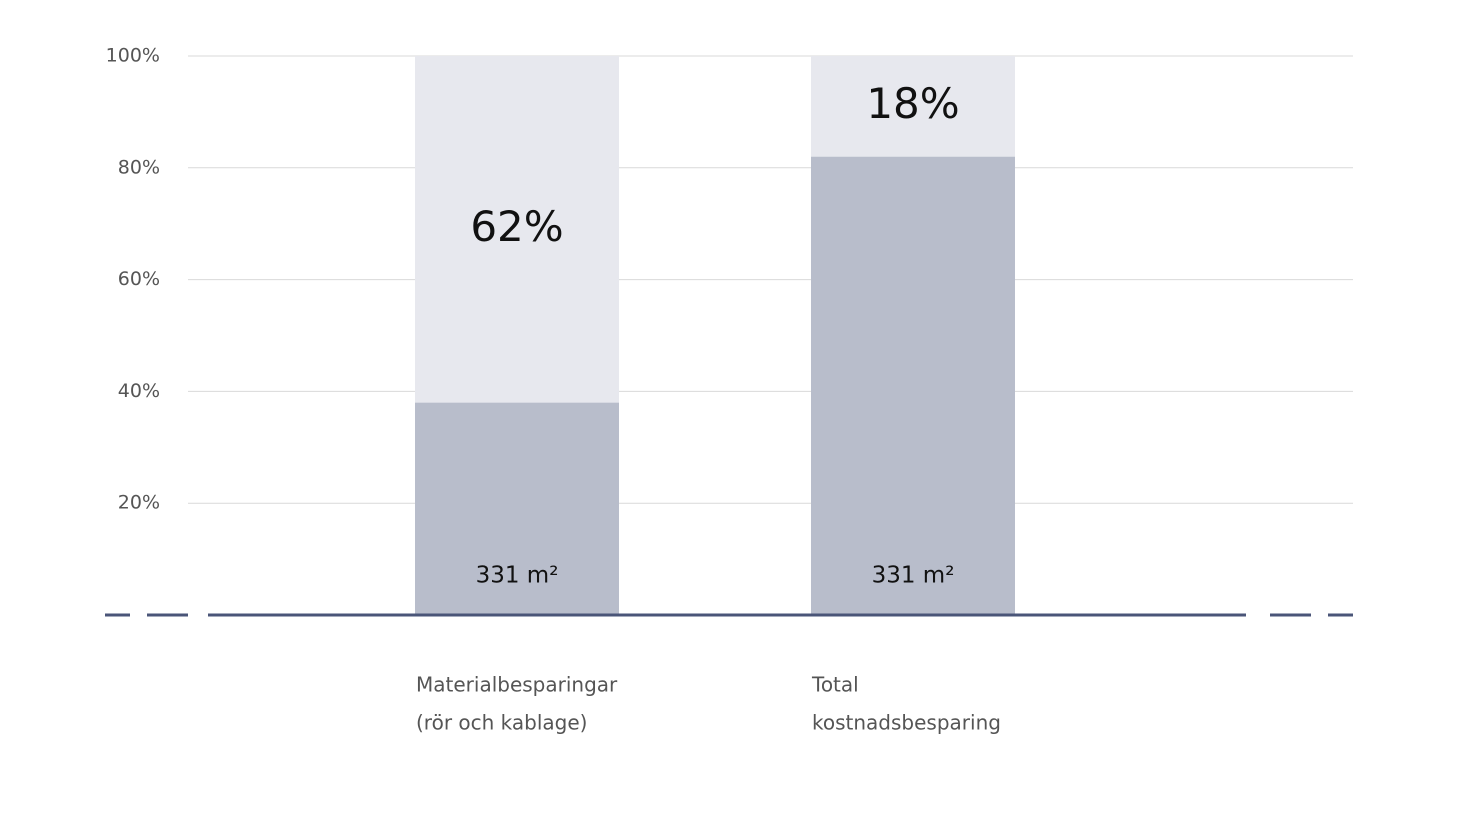 Image resolution: width=1458 pixels, height=817 pixels. I want to click on x-tick-label: Total, so click(835, 685).